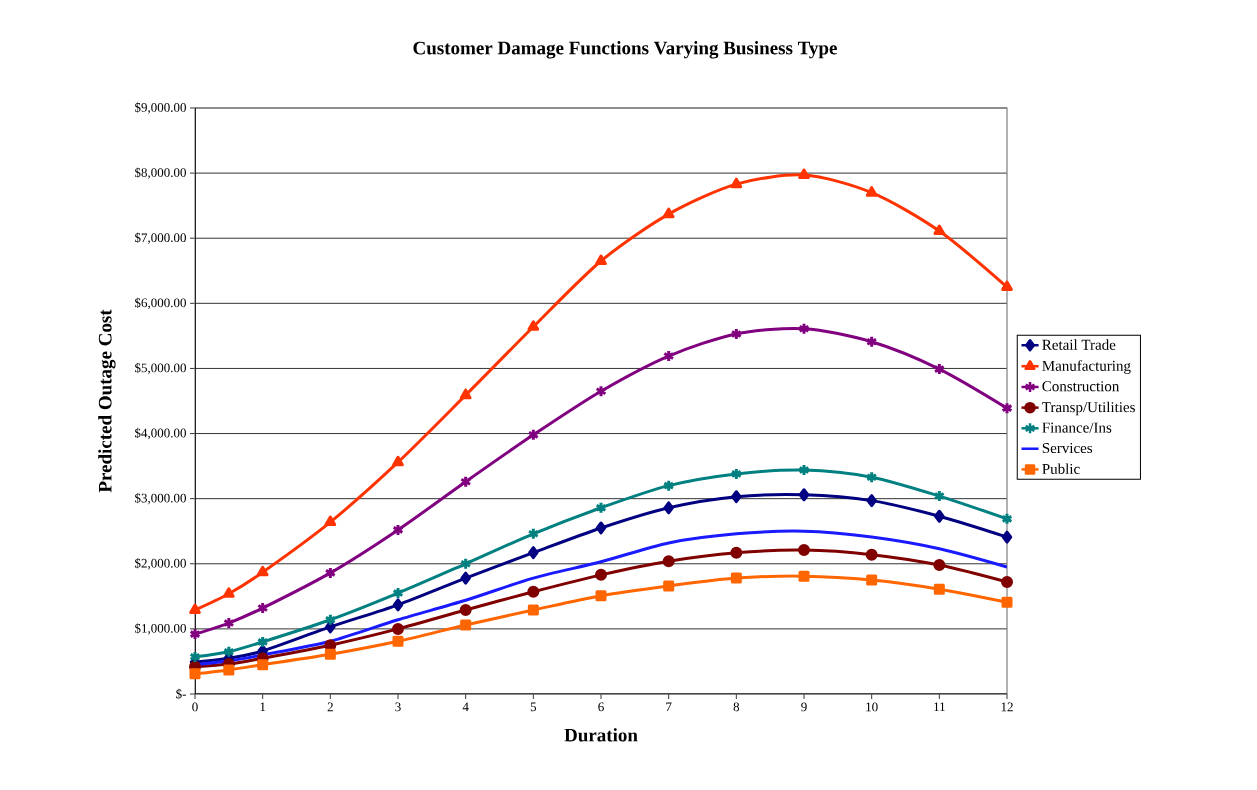 This screenshot has height=790, width=1257. I want to click on y-tick-label: $-, so click(181, 694).